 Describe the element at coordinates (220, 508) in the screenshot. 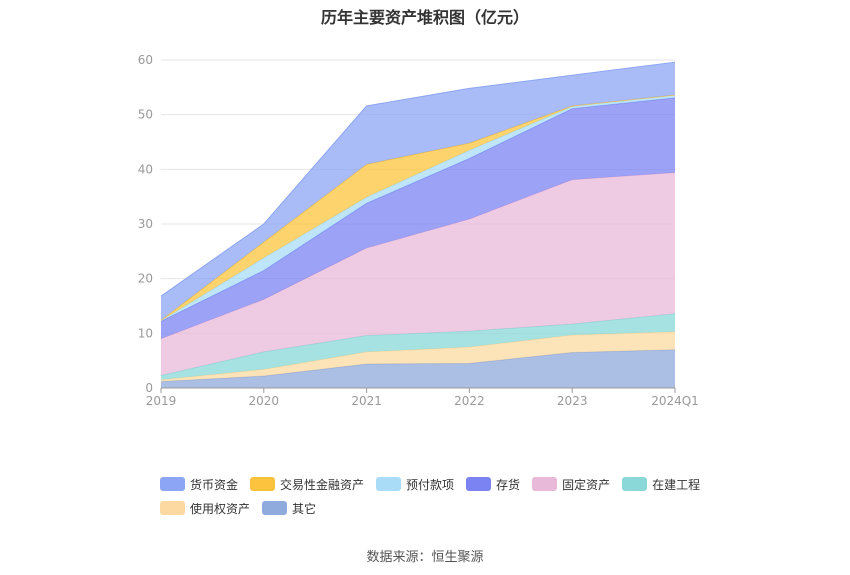

I see `legend-label: 使用权资产` at that location.